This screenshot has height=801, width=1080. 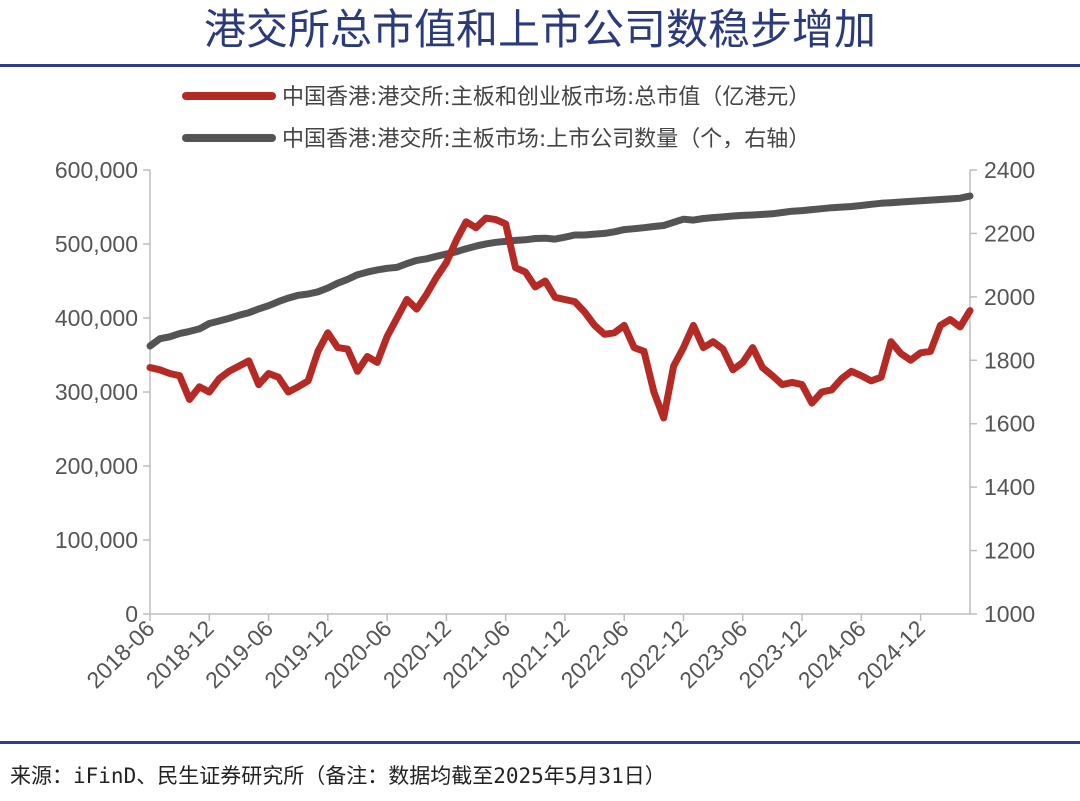 What do you see at coordinates (1009, 233) in the screenshot?
I see `y-right-tick-label: 2200` at bounding box center [1009, 233].